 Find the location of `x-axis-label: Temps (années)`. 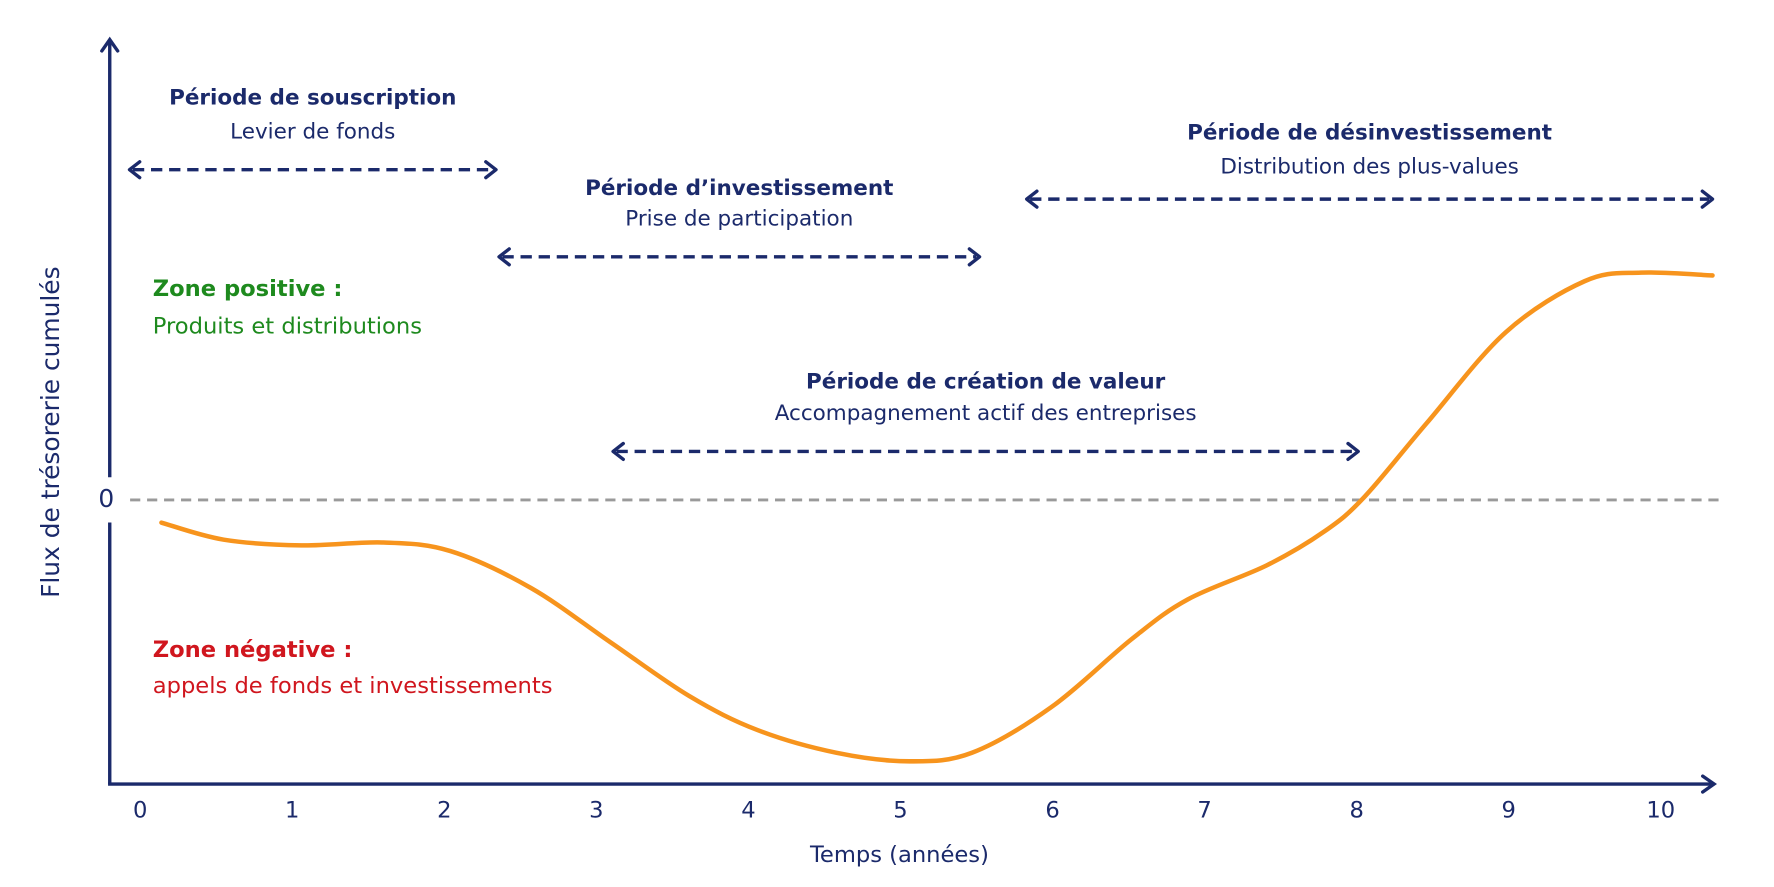

x-axis-label: Temps (années) is located at coordinates (899, 855).